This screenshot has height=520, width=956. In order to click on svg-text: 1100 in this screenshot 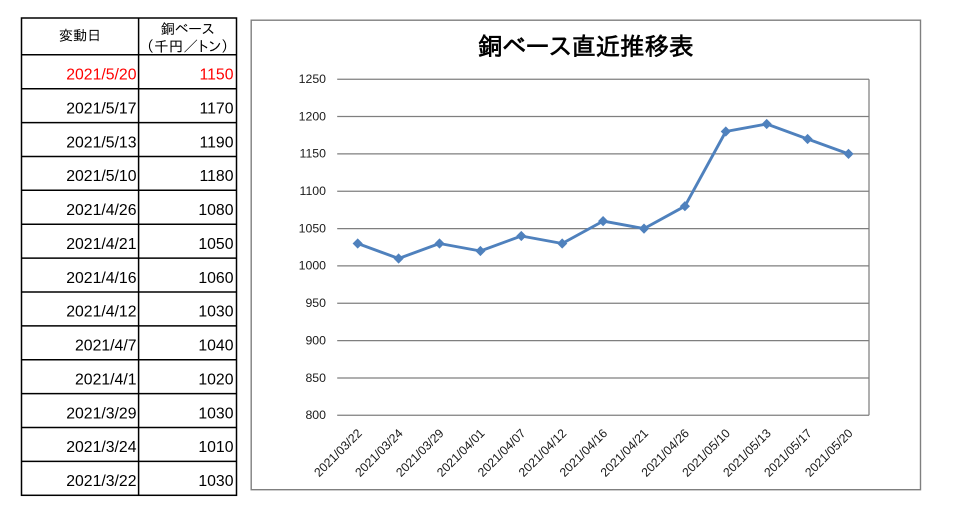, I will do `click(313, 191)`.